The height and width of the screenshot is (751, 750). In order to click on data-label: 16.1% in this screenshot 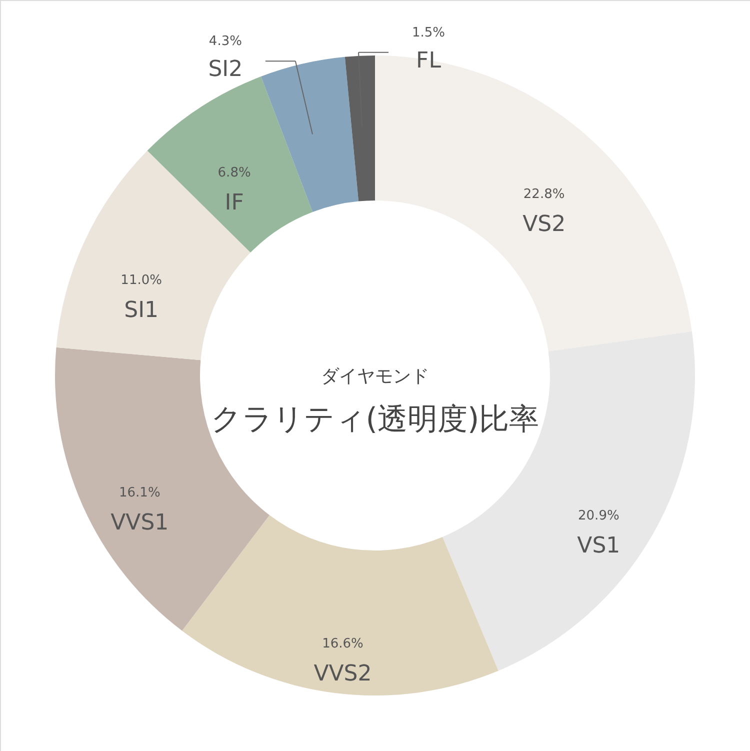, I will do `click(139, 492)`.